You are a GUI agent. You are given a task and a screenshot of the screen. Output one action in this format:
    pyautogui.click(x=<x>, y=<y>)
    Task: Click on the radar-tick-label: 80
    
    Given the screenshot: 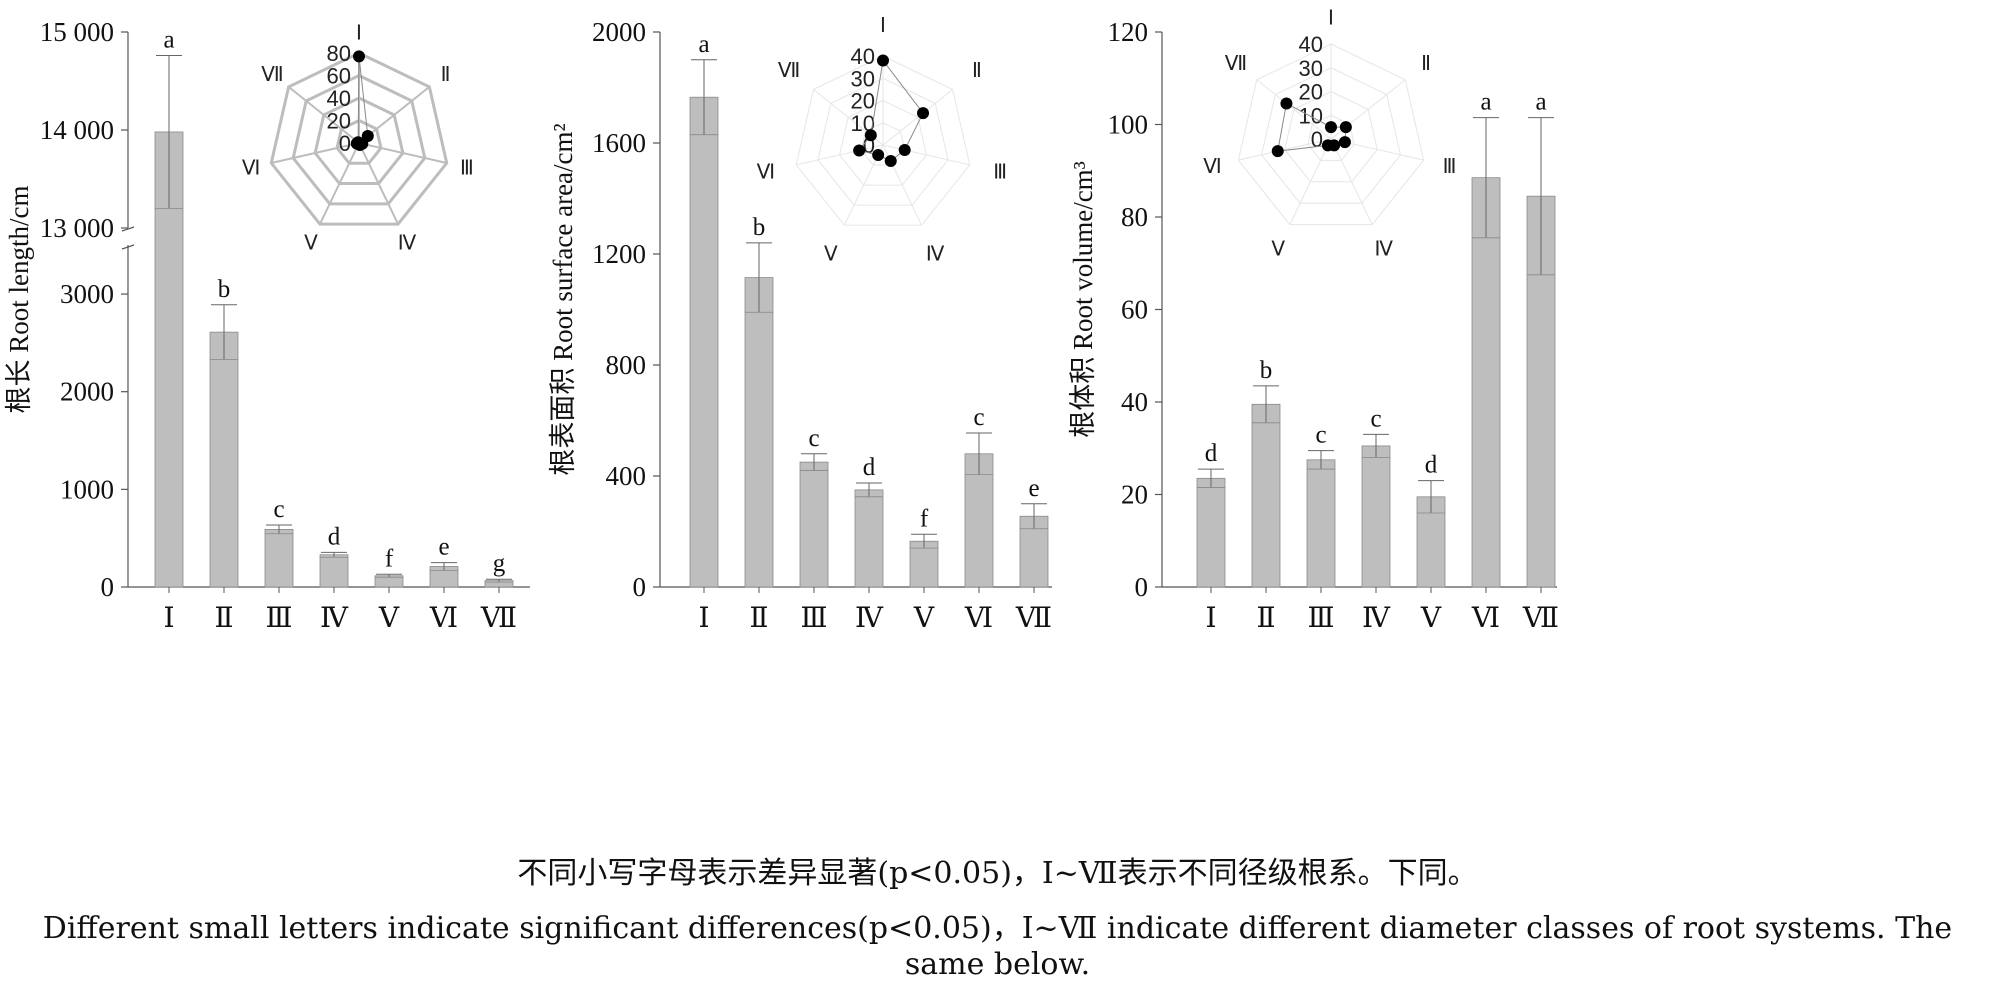 What is the action you would take?
    pyautogui.click(x=339, y=53)
    